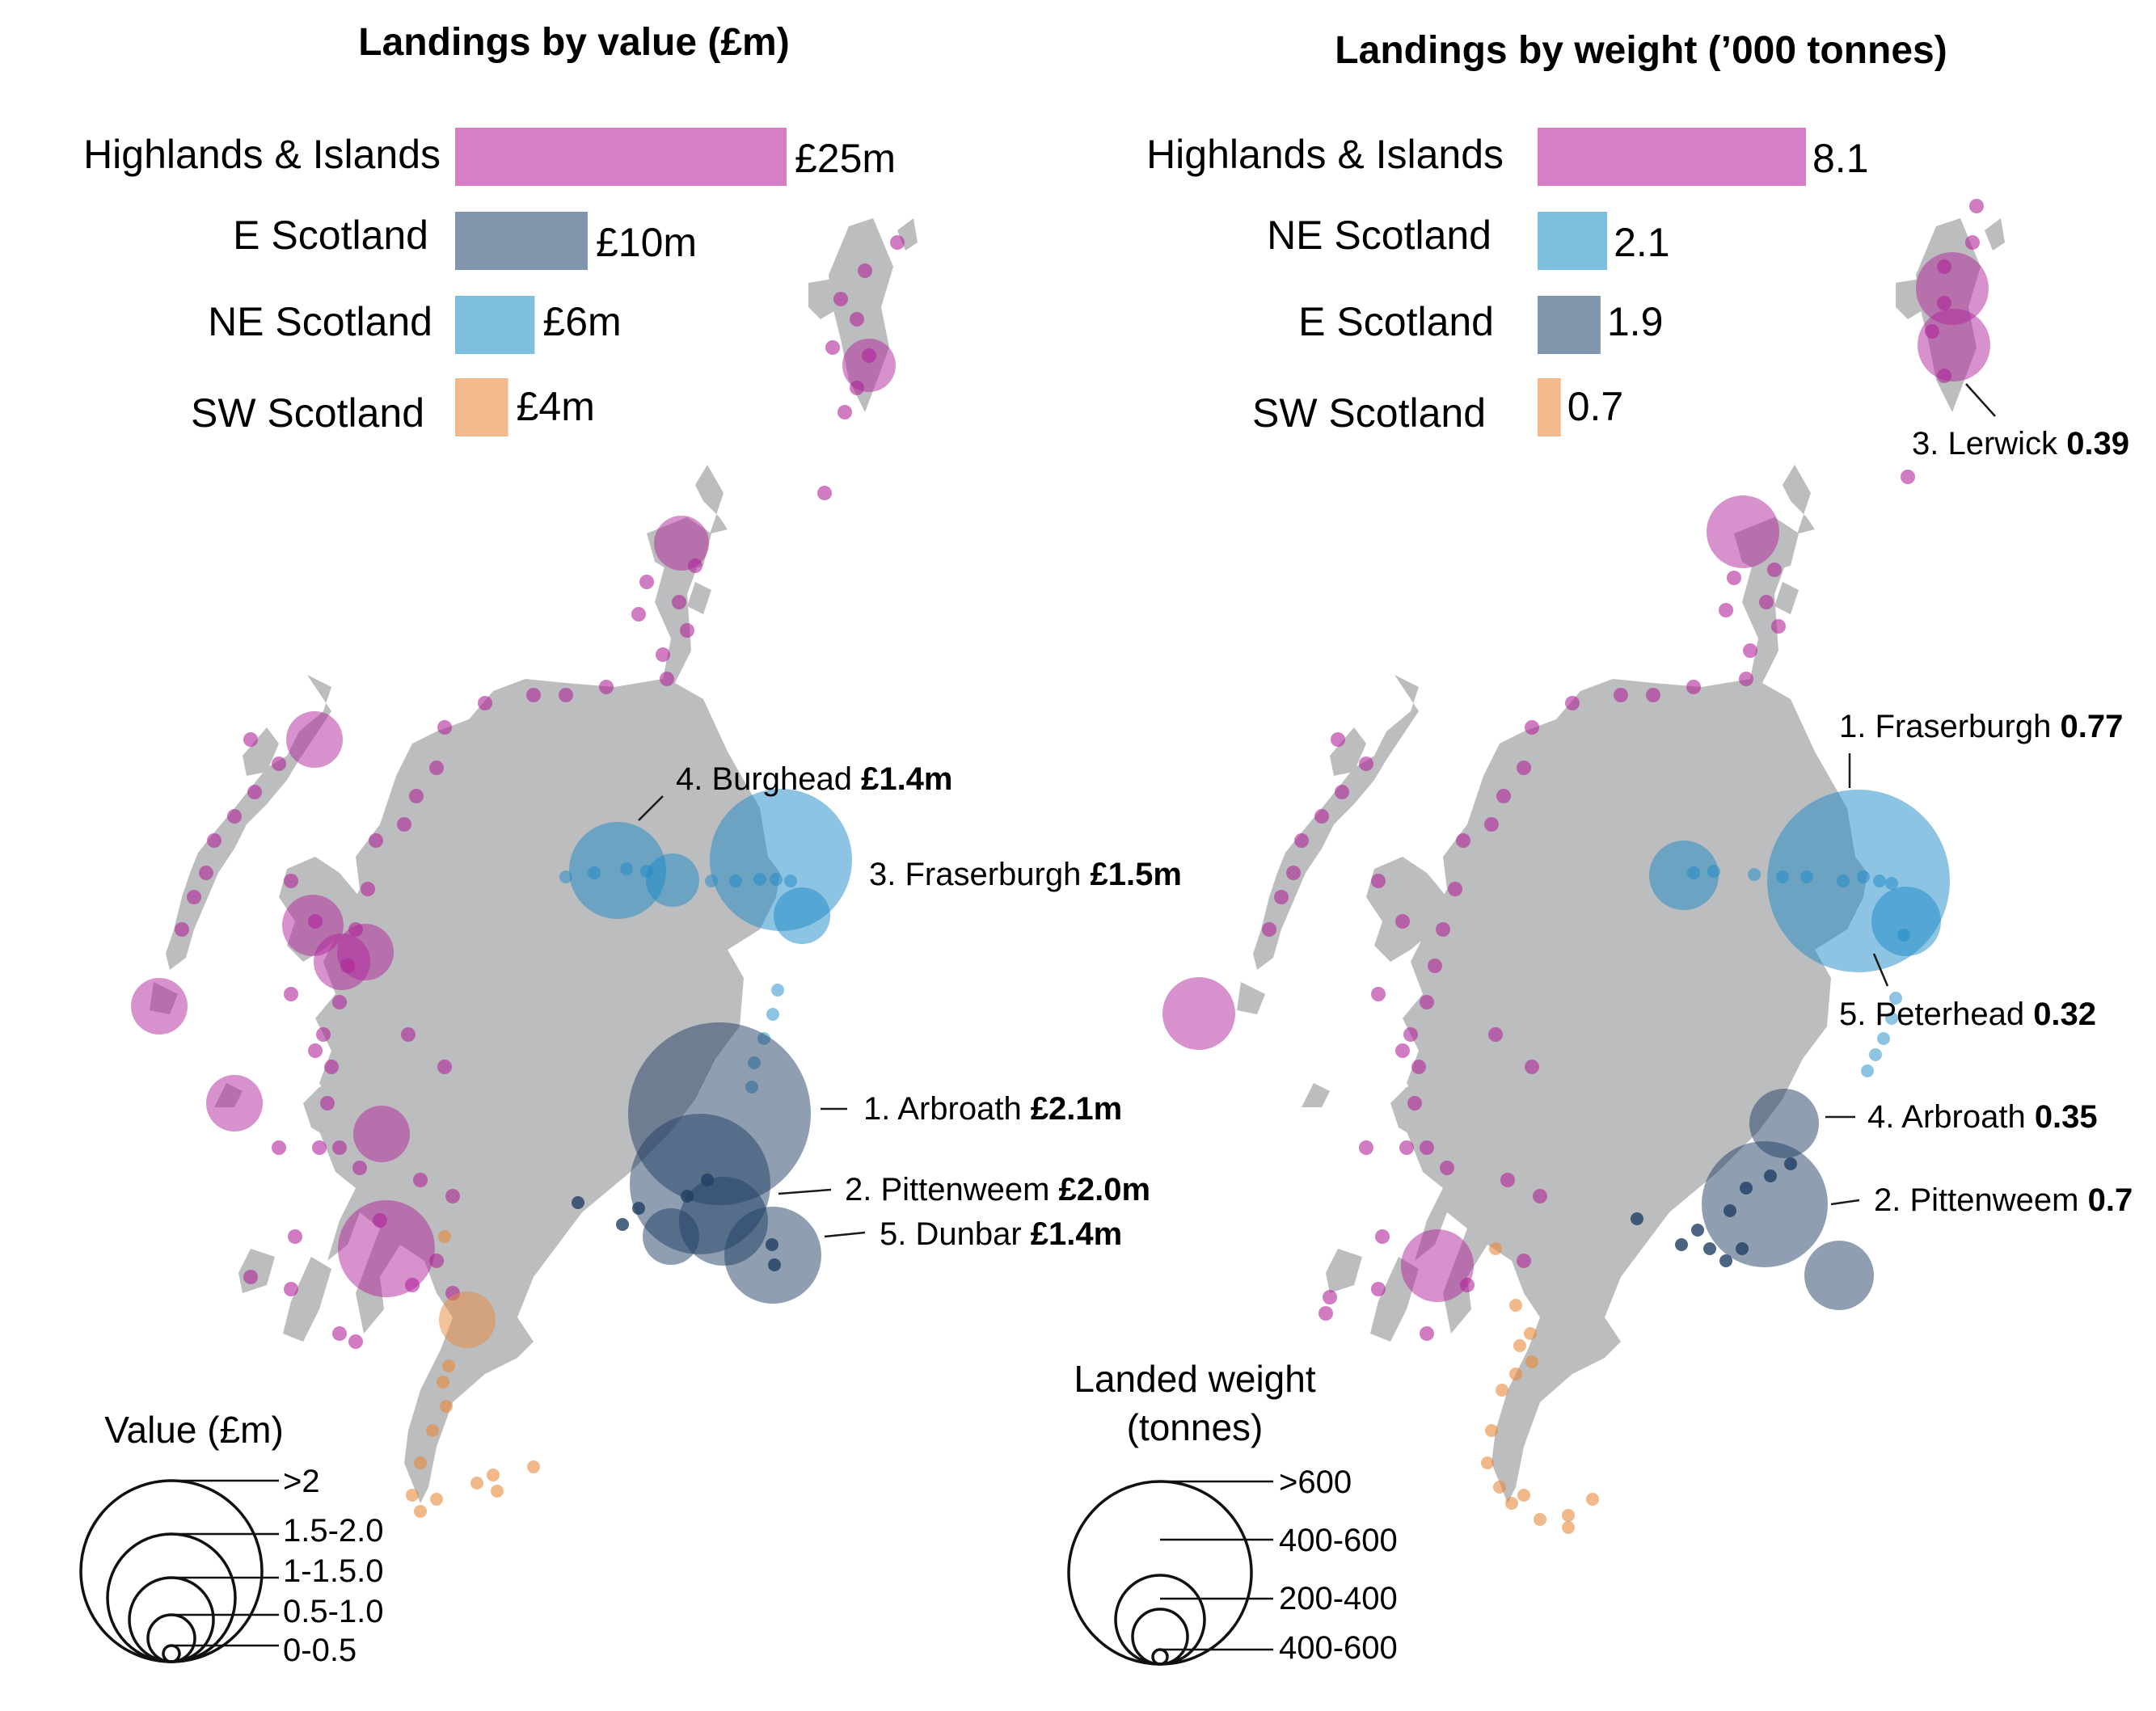  I want to click on value-bar-row: E Scotland £10m, so click(465, 241).